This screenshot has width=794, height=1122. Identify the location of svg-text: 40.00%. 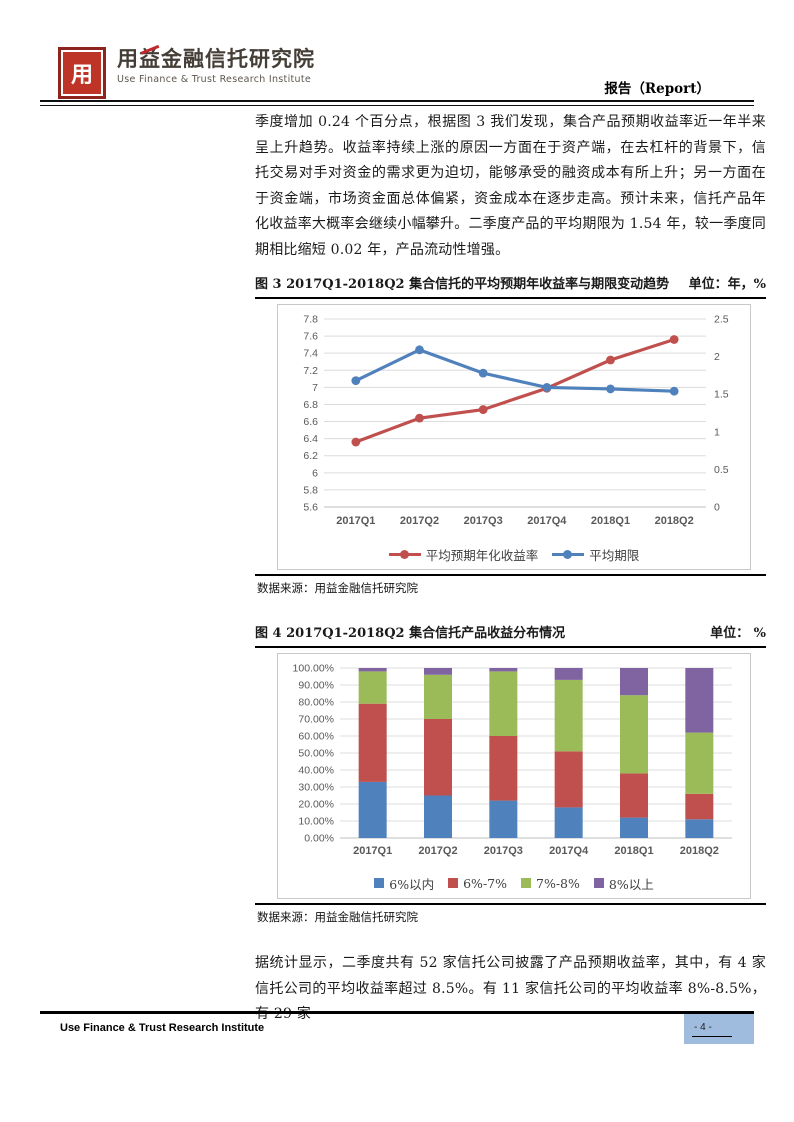
(316, 771).